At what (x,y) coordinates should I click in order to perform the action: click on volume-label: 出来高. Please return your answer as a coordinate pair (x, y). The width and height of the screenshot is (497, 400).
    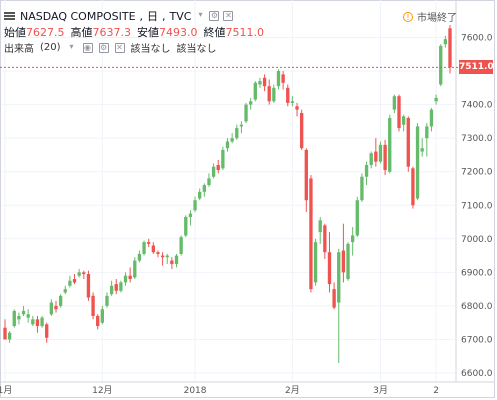
    Looking at the image, I should click on (19, 49).